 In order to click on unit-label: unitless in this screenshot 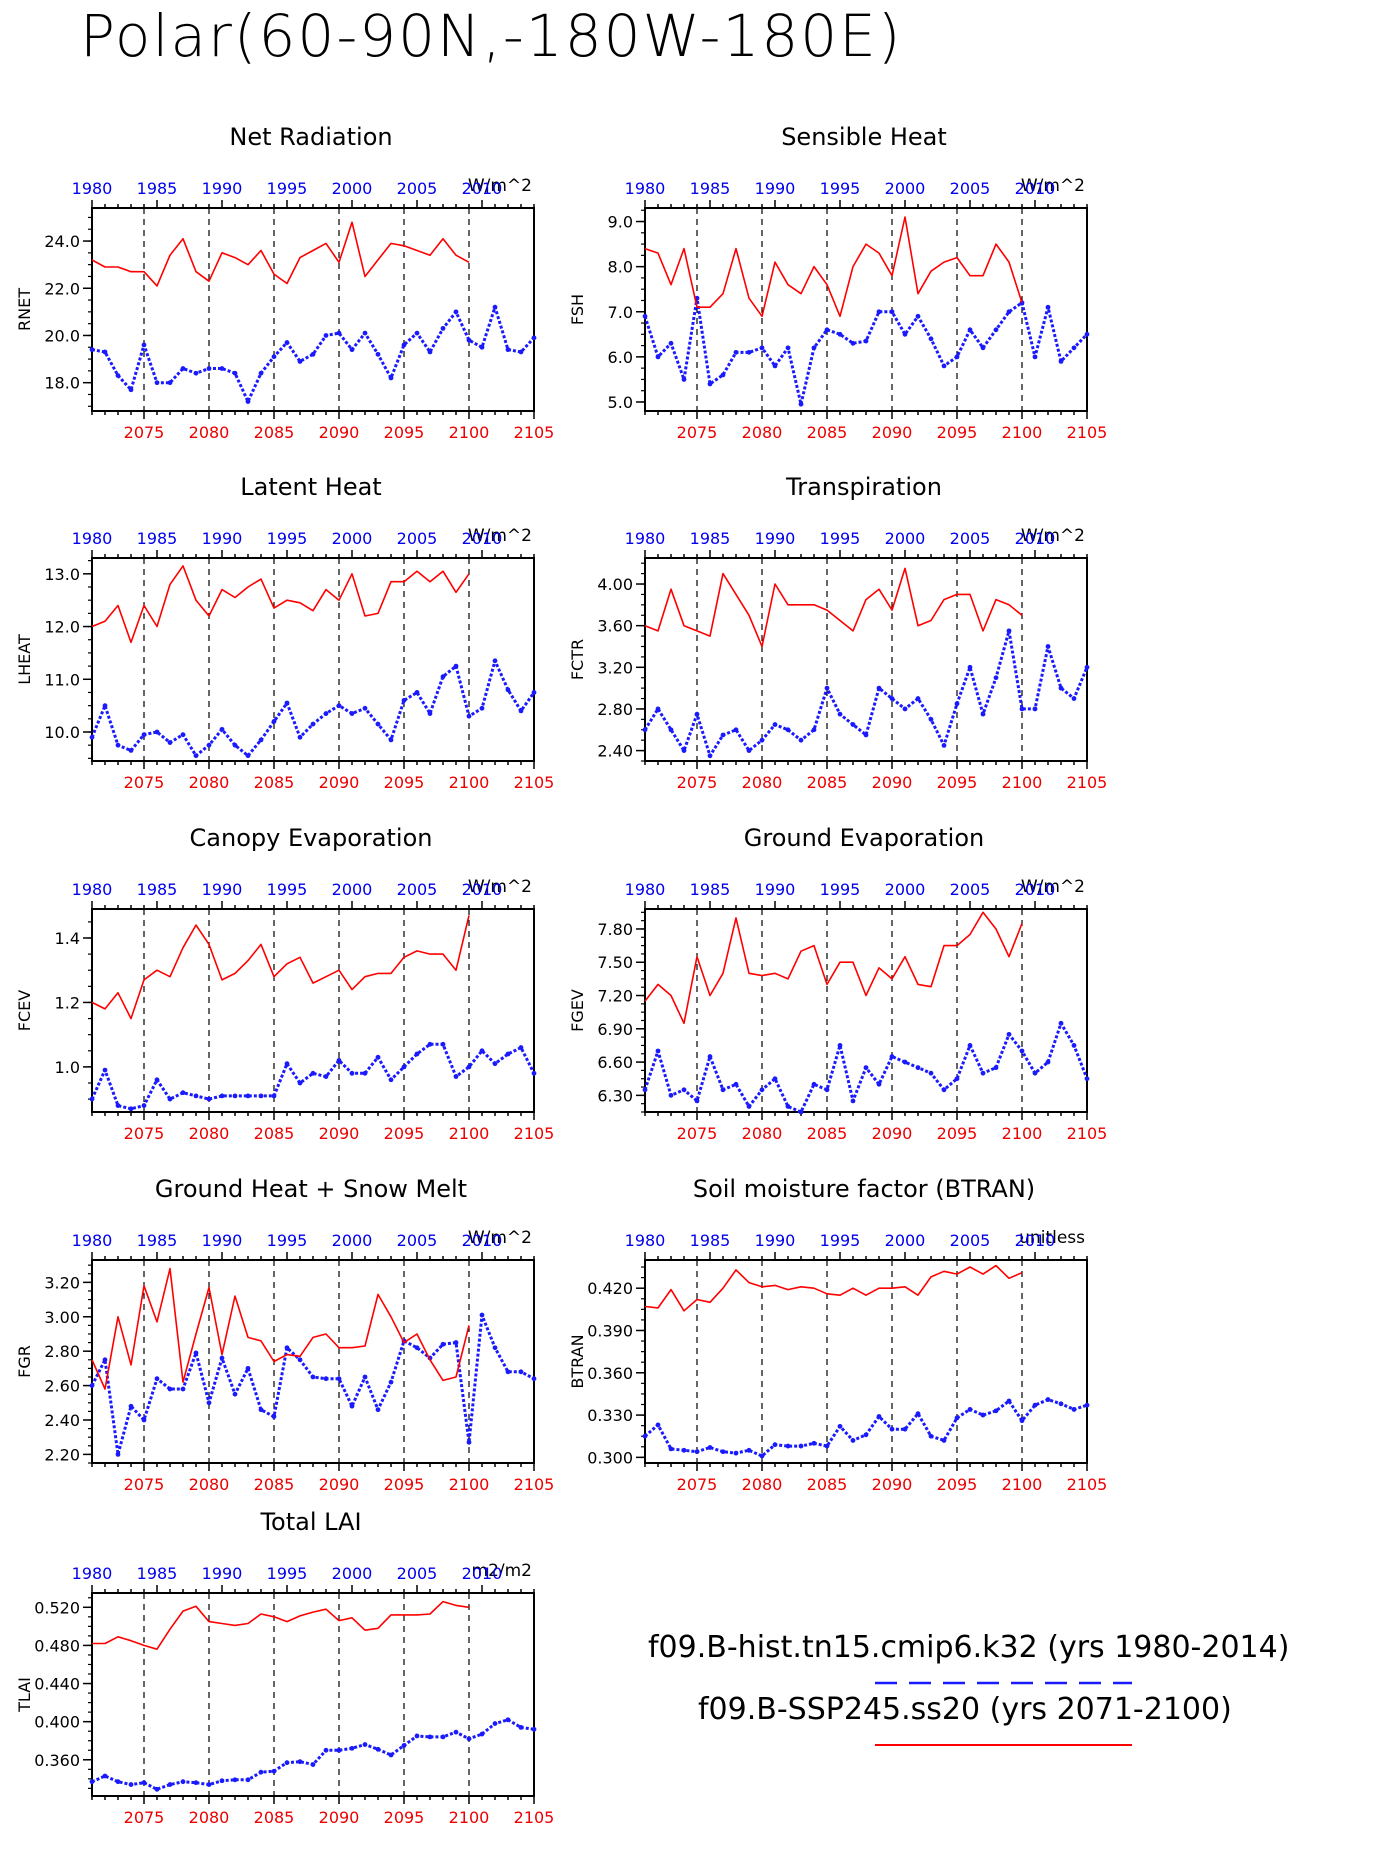, I will do `click(1052, 1238)`.